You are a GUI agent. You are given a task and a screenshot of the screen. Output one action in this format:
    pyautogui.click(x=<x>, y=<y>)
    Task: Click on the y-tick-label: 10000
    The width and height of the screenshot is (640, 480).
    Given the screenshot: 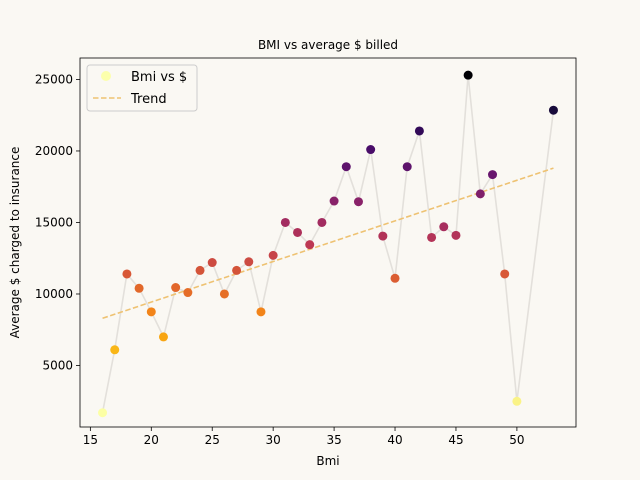 What is the action you would take?
    pyautogui.click(x=54, y=294)
    